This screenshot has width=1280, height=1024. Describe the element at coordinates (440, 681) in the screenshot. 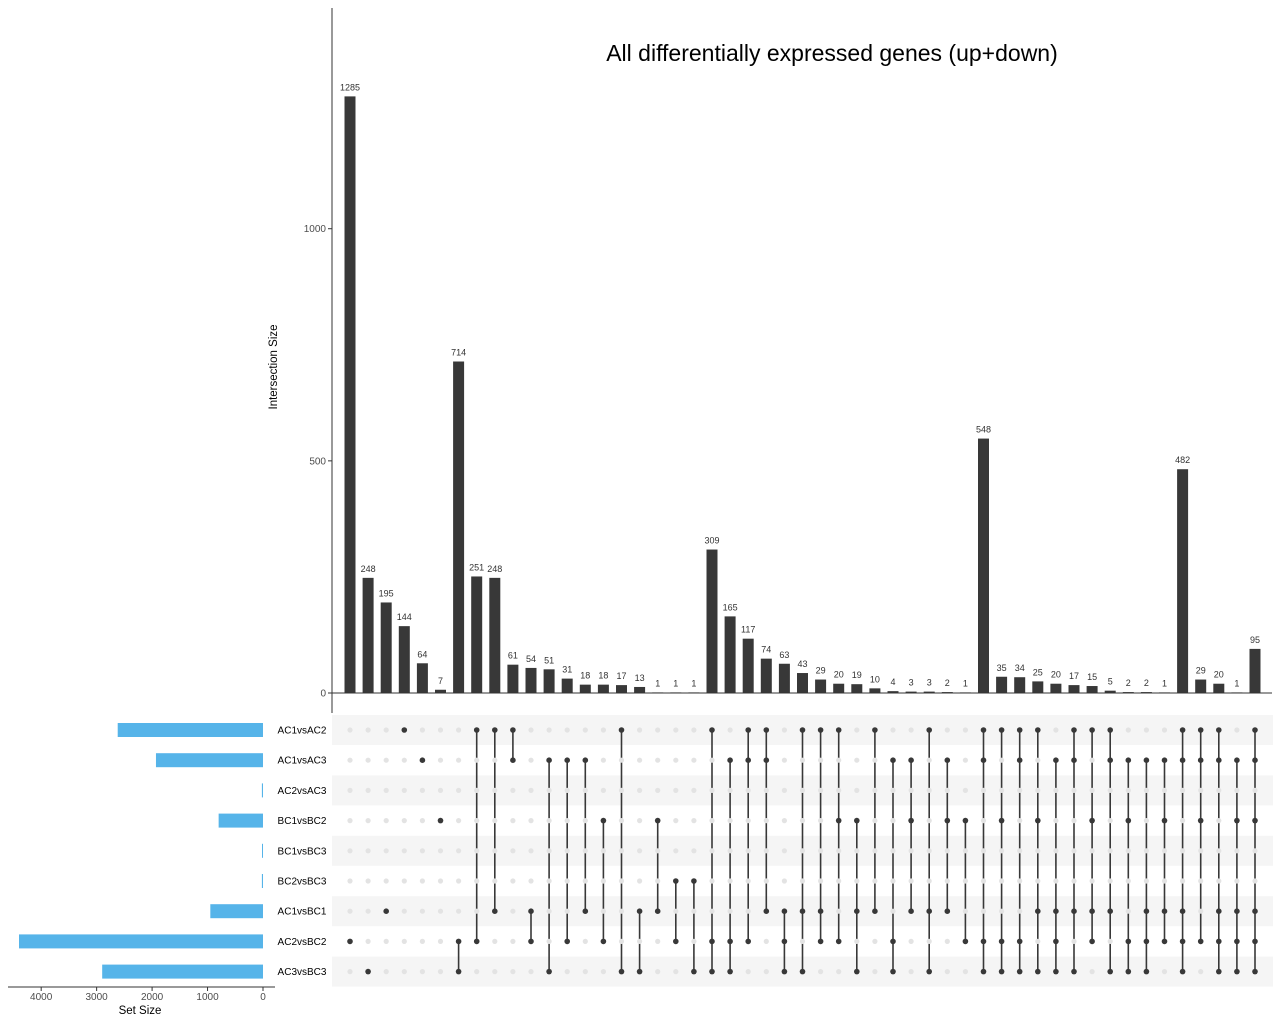

I see `bar-value-label: 7` at that location.